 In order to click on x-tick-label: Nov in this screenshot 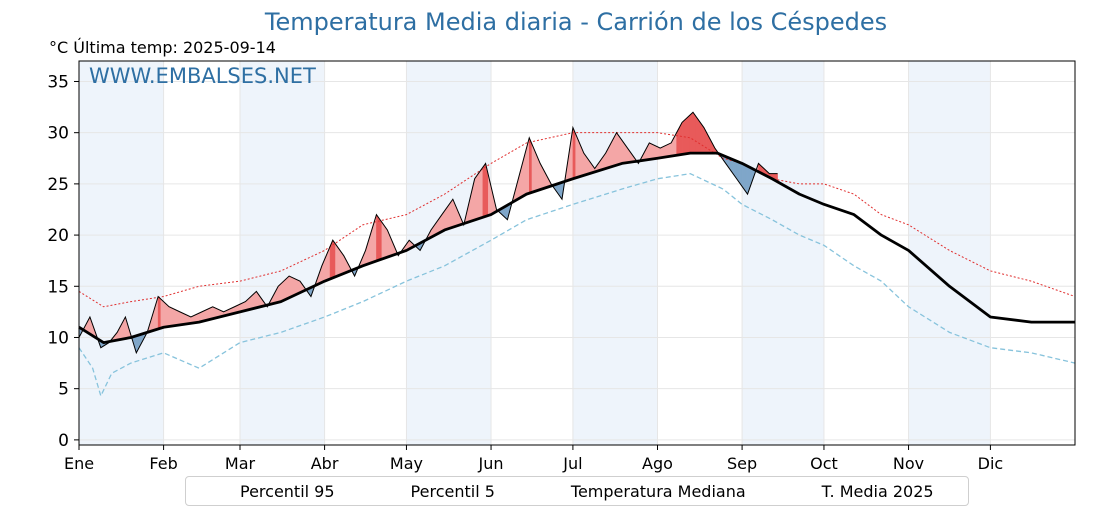, I will do `click(908, 463)`.